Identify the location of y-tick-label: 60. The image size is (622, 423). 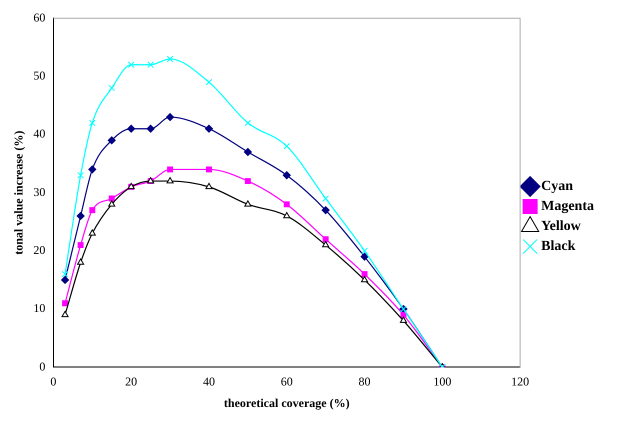
(39, 17).